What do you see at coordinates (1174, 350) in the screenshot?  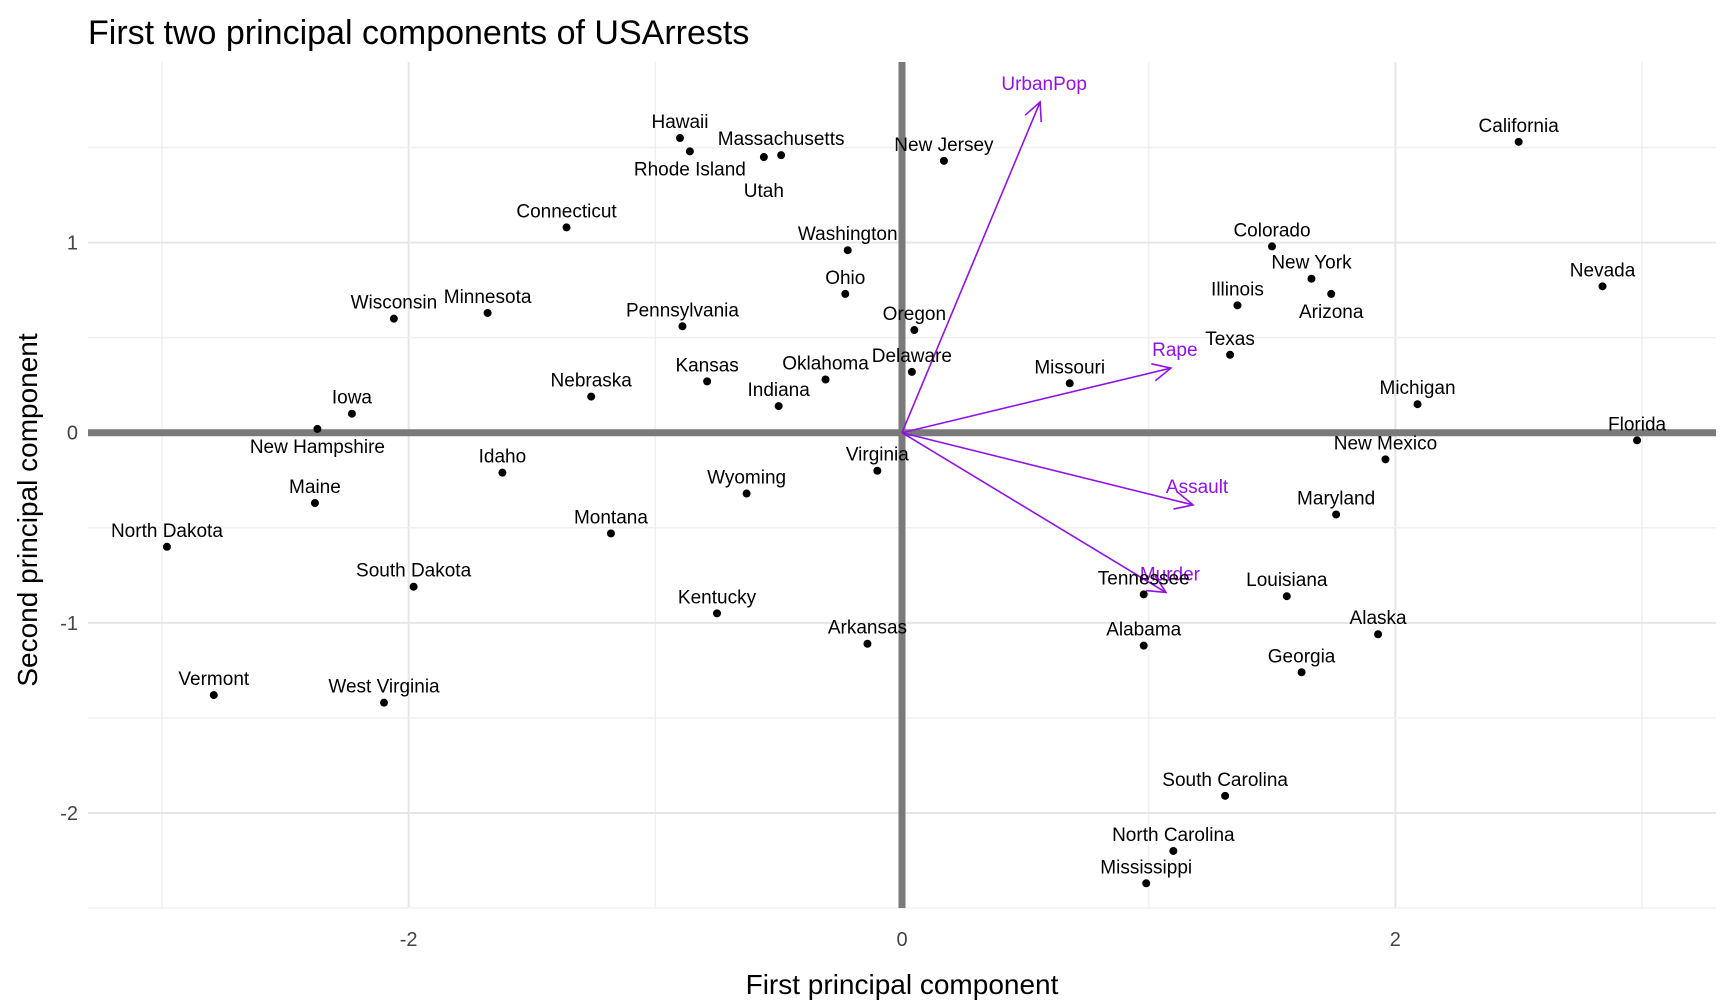 I see `loading-label-rape: Rape` at bounding box center [1174, 350].